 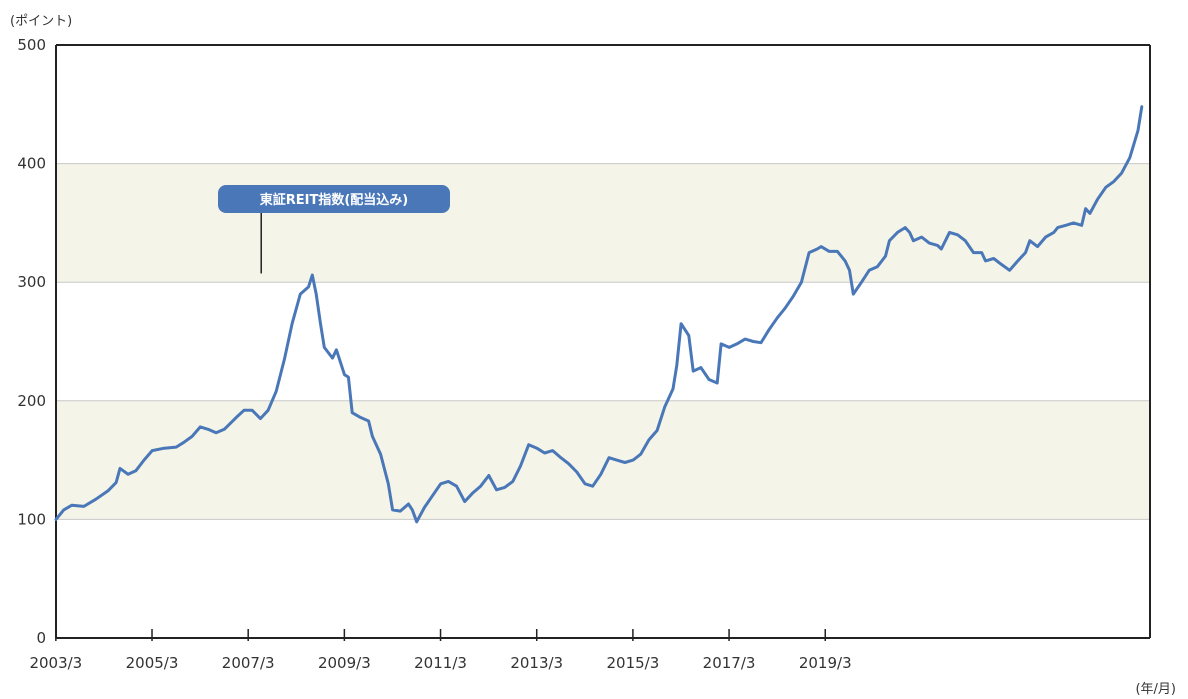 I want to click on callout-box, so click(x=334, y=199).